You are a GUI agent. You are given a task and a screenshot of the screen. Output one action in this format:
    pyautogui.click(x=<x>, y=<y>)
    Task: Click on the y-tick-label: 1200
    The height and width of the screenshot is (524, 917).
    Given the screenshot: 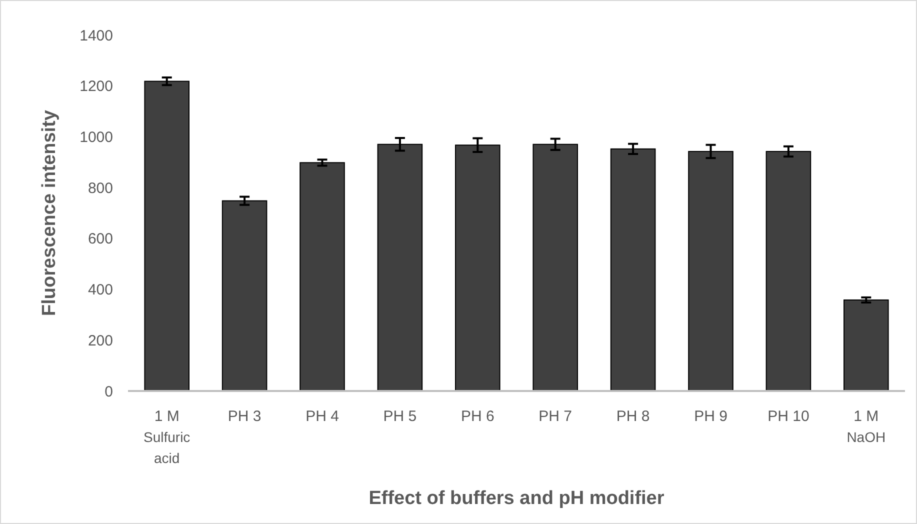 What is the action you would take?
    pyautogui.click(x=96, y=87)
    